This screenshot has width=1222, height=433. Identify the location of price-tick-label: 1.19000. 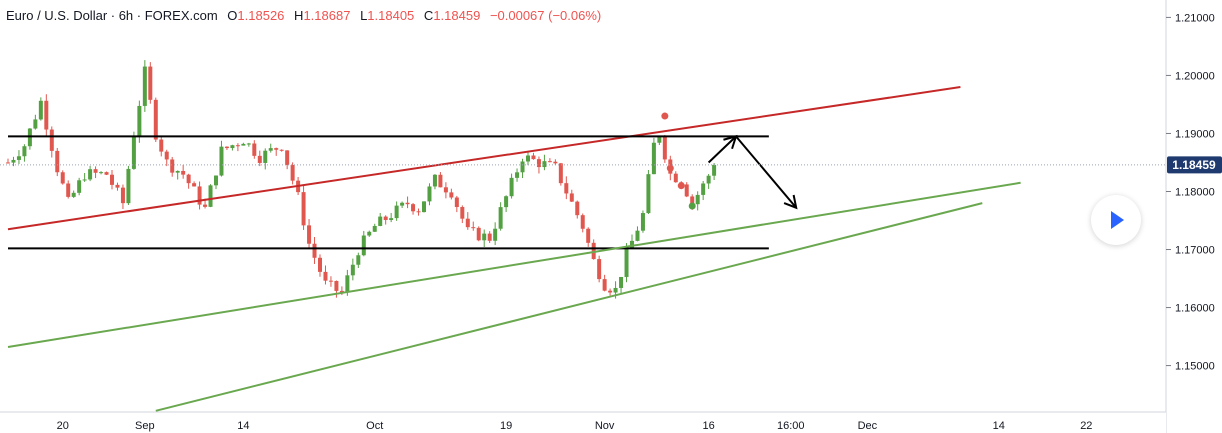
(1195, 134).